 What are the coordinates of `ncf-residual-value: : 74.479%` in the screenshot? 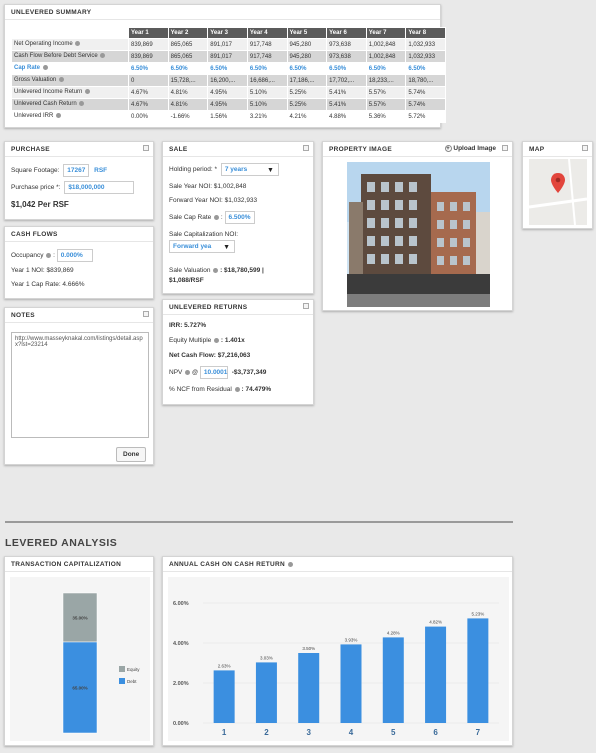 It's located at (256, 389).